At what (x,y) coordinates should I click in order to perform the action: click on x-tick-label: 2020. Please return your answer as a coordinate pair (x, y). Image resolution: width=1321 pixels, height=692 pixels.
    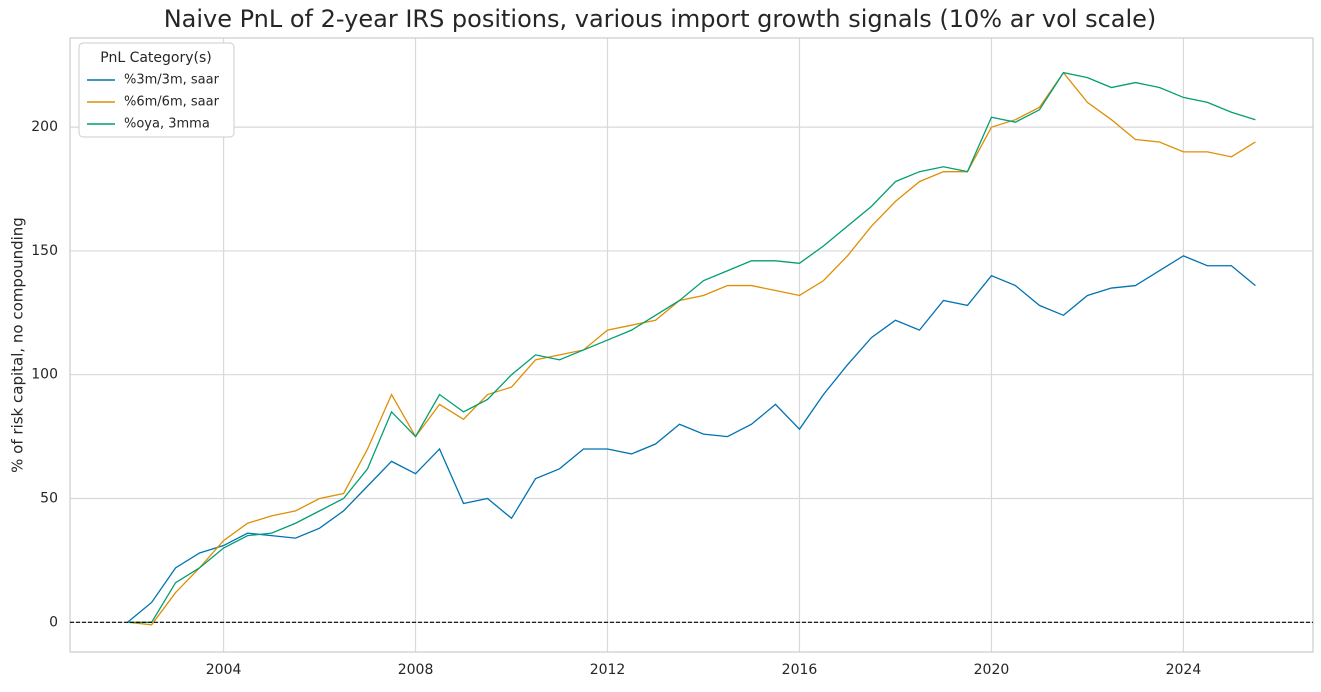
    Looking at the image, I should click on (992, 670).